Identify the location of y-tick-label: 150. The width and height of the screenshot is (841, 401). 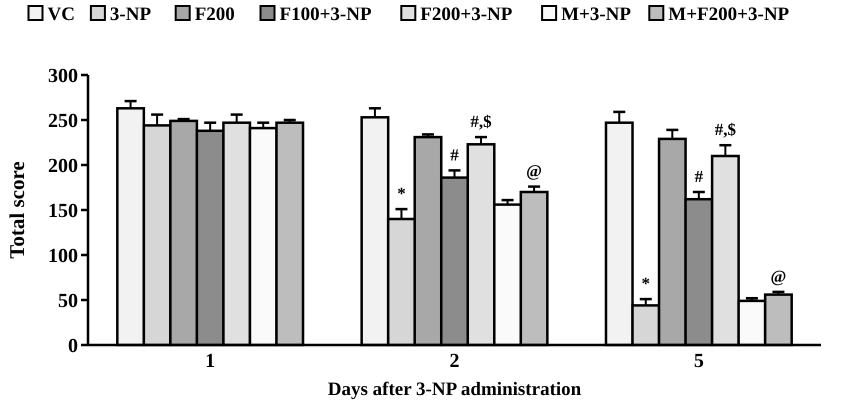
(63, 211).